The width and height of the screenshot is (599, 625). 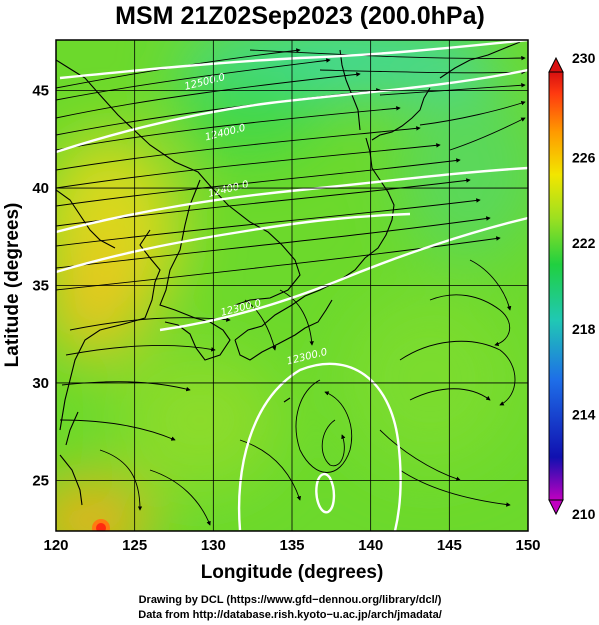 What do you see at coordinates (12, 285) in the screenshot?
I see `y-axis-label: Latitude (degrees)` at bounding box center [12, 285].